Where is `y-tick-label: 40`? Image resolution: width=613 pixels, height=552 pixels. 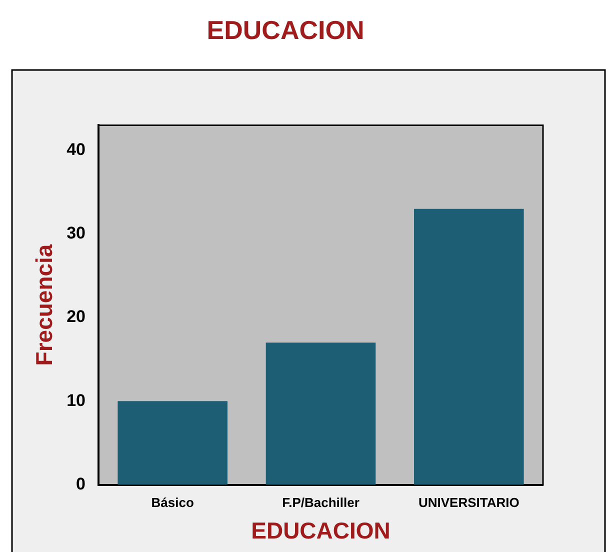
y-tick-label: 40 is located at coordinates (76, 149).